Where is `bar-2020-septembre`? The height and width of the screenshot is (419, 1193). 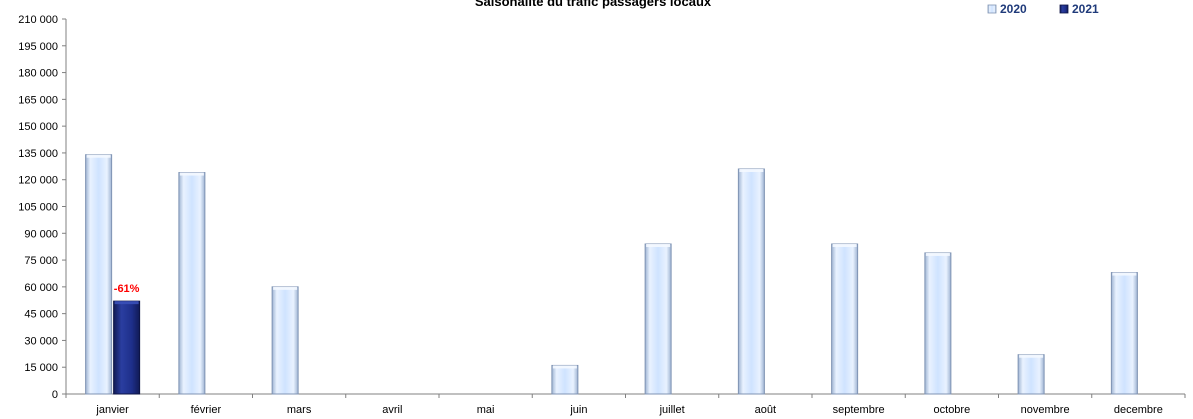 bar-2020-septembre is located at coordinates (845, 319).